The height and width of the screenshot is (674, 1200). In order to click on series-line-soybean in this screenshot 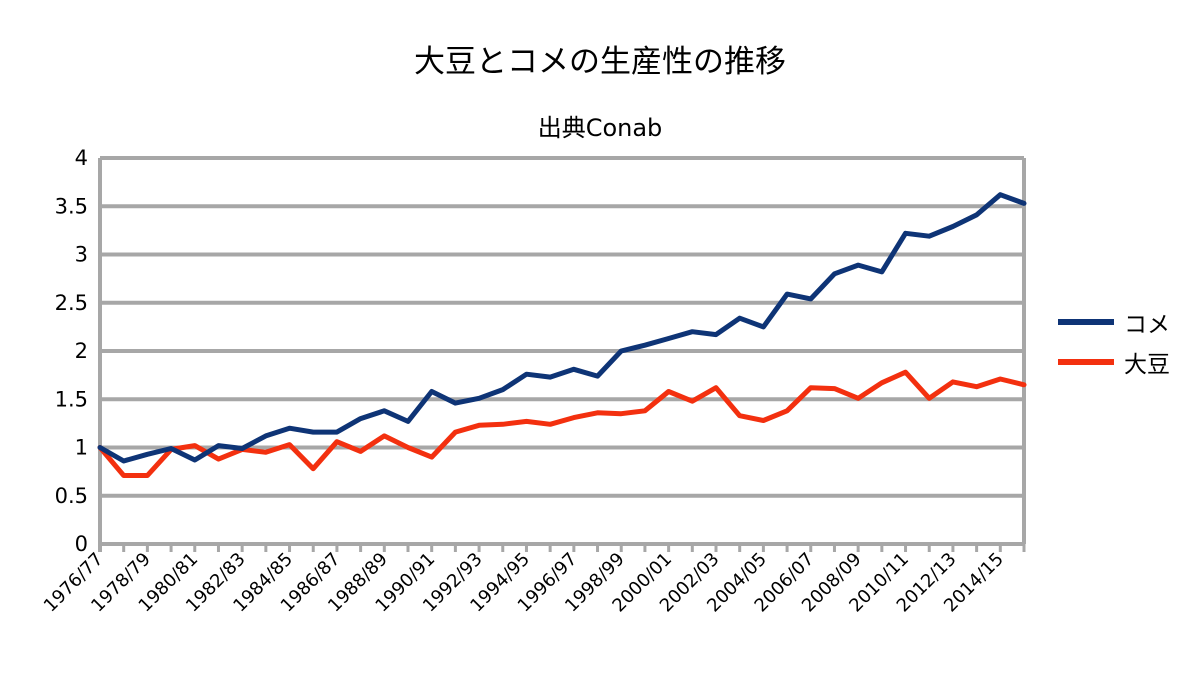, I will do `click(562, 423)`.